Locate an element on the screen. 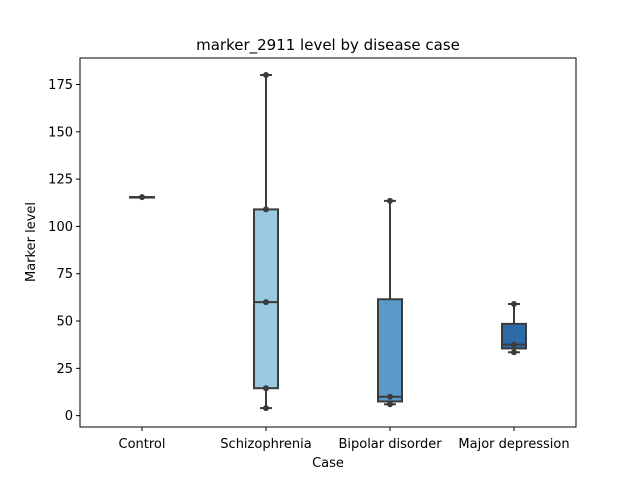  y-tick-label: 100 is located at coordinates (60, 227).